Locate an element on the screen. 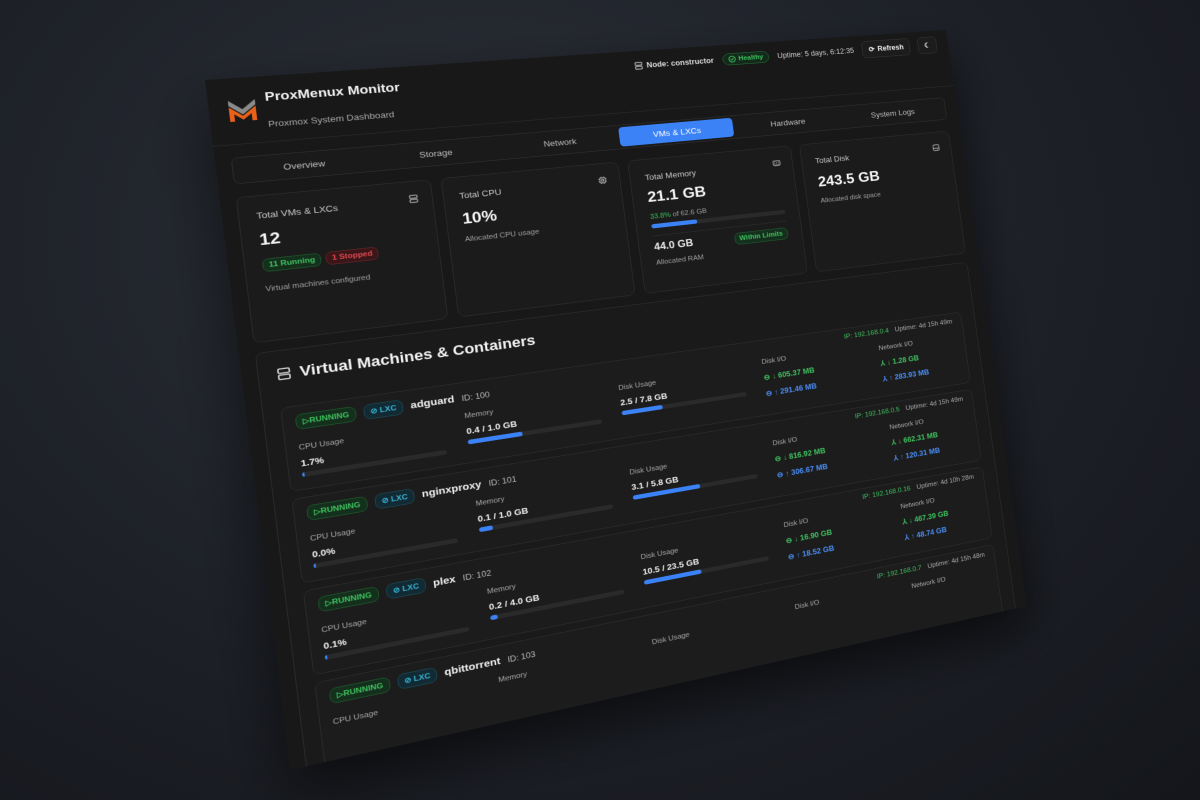 The width and height of the screenshot is (1200, 800). cpu-usage: CPU Usage 1.7% is located at coordinates (372, 450).